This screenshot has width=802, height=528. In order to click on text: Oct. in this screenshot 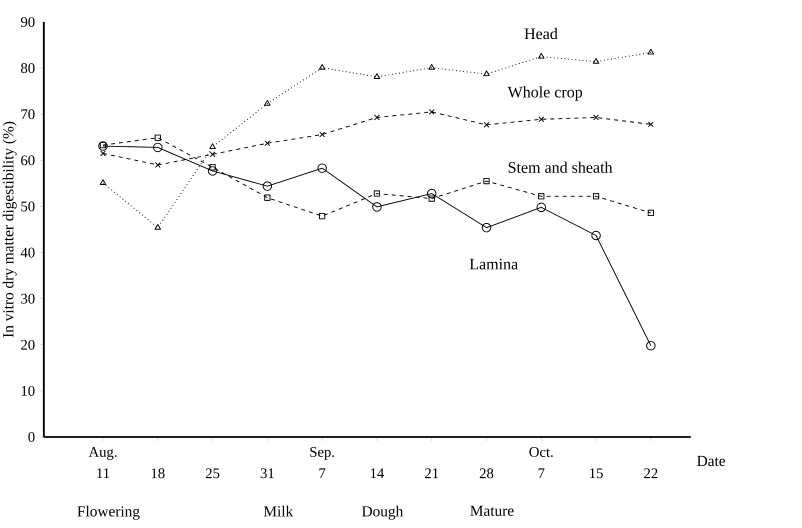, I will do `click(541, 452)`.